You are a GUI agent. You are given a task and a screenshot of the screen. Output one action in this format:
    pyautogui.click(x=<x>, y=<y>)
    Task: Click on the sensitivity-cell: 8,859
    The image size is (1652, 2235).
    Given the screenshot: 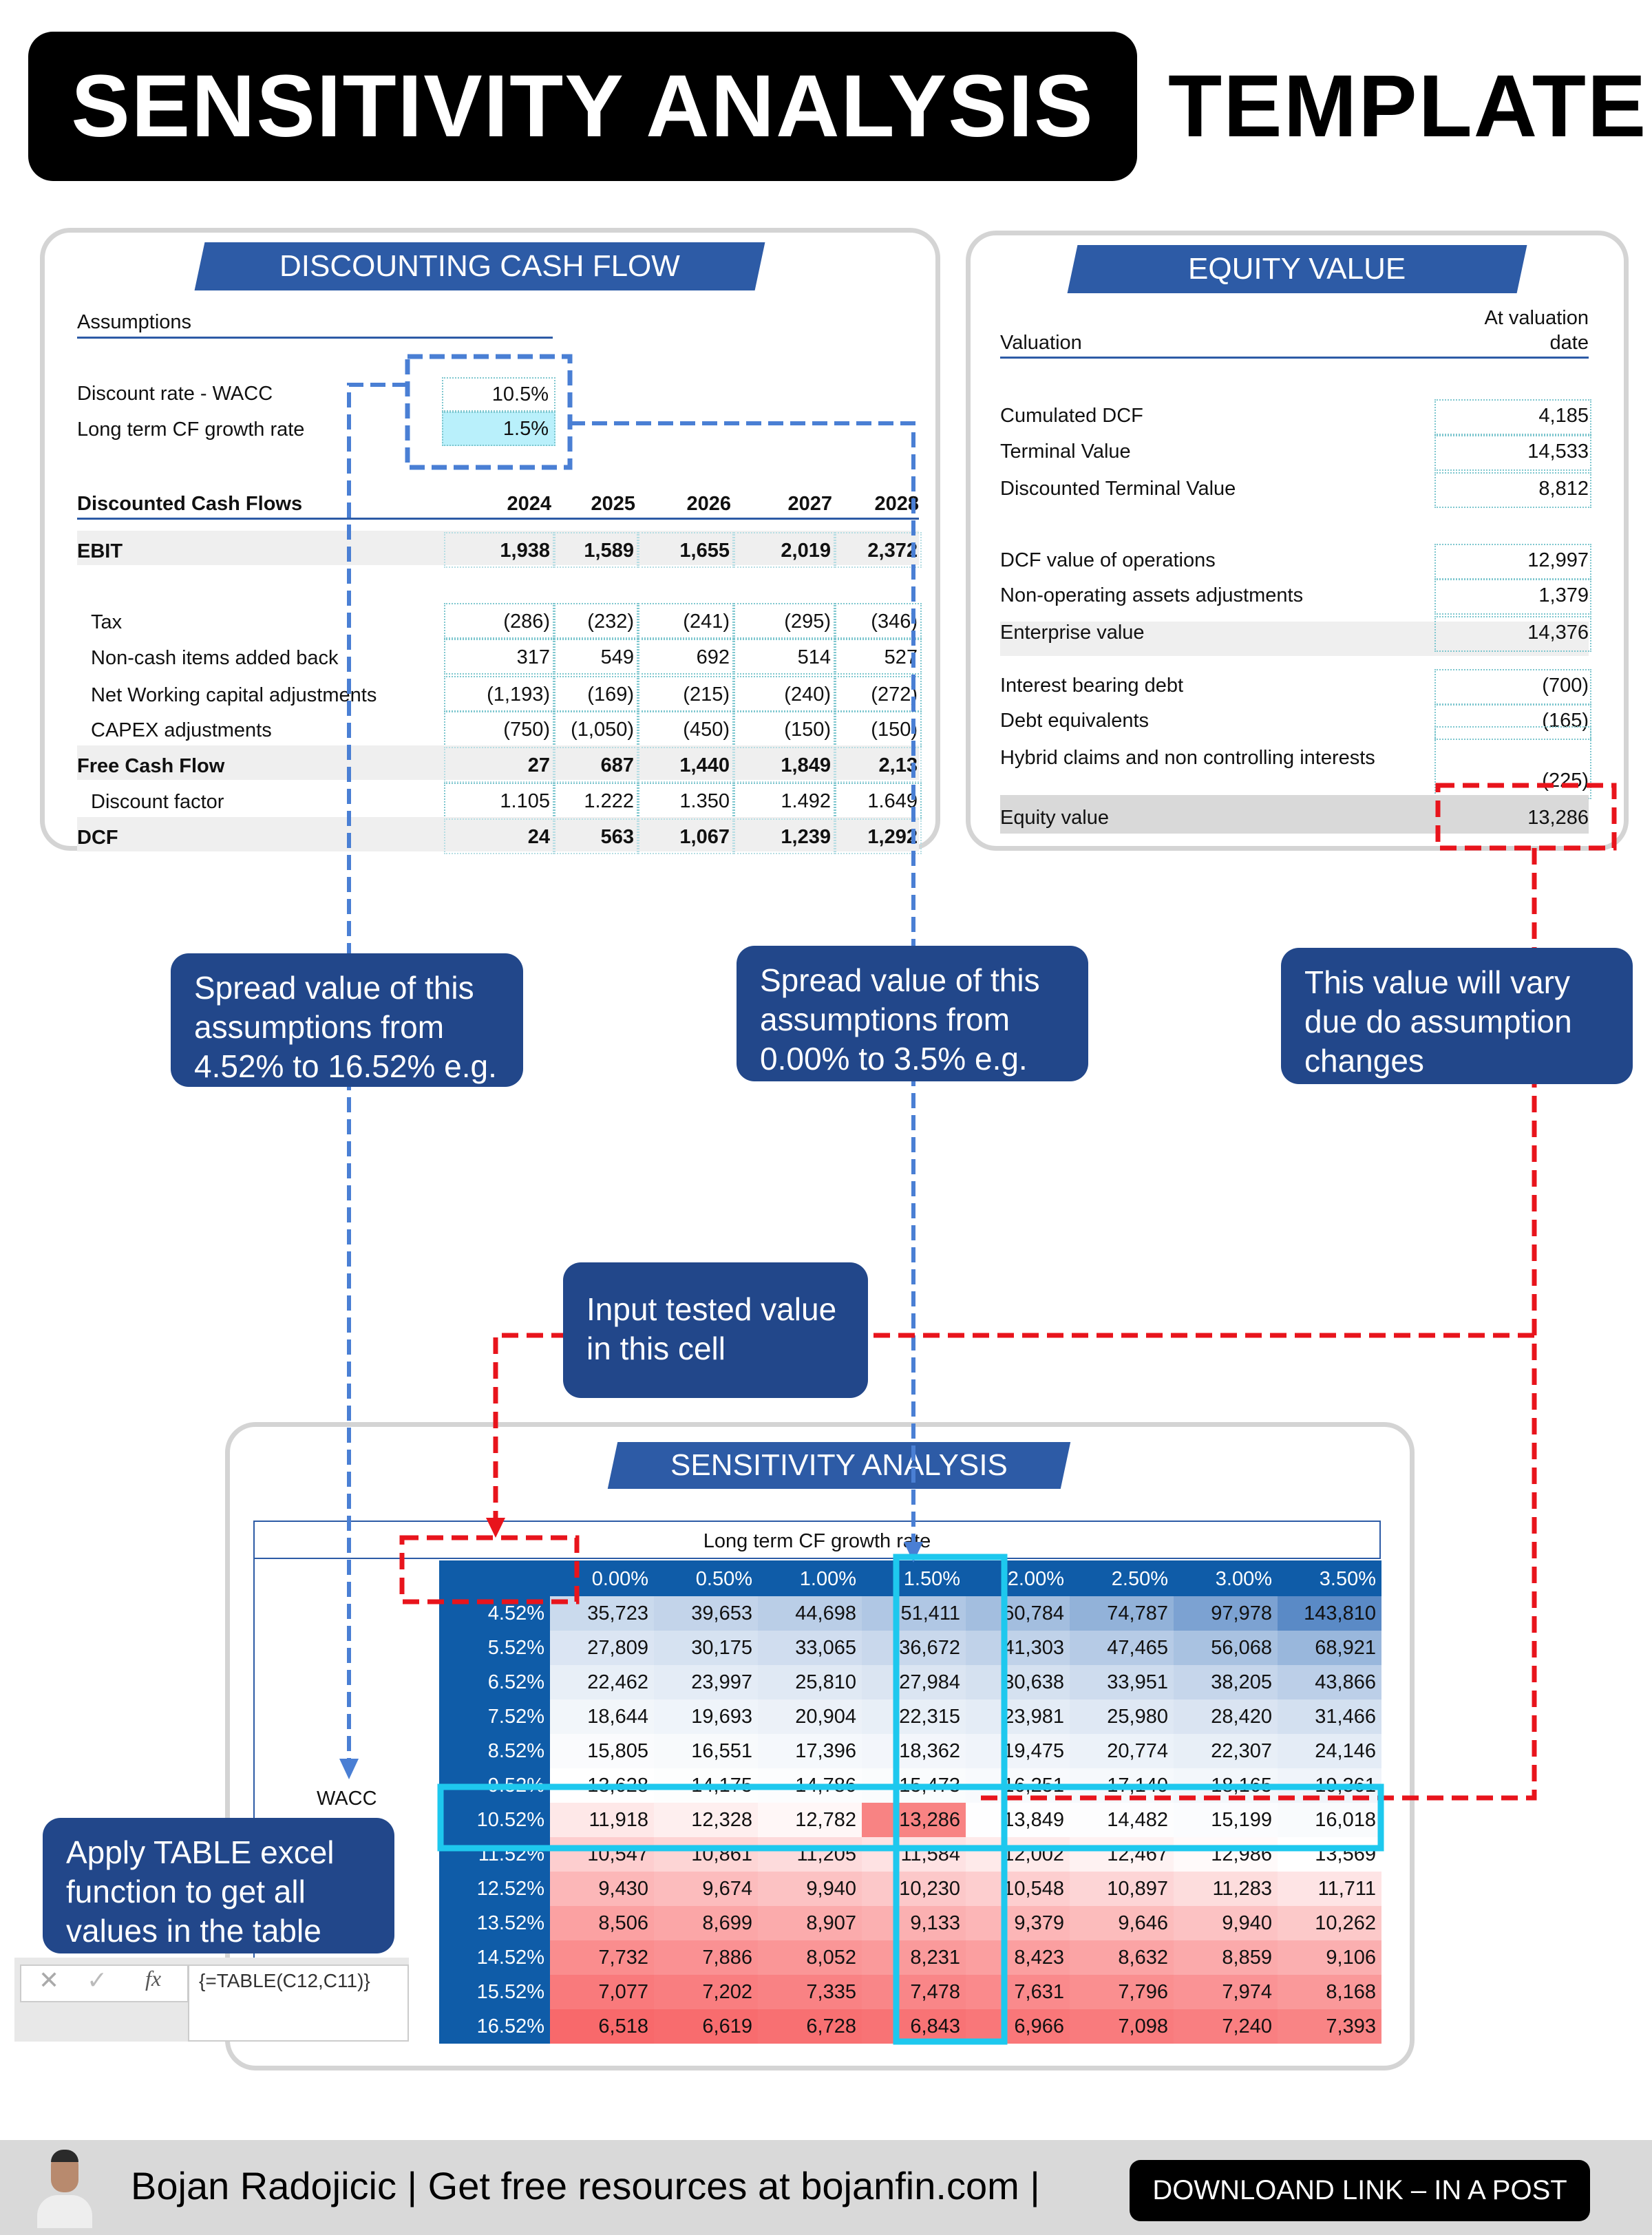 What is the action you would take?
    pyautogui.click(x=1226, y=1957)
    